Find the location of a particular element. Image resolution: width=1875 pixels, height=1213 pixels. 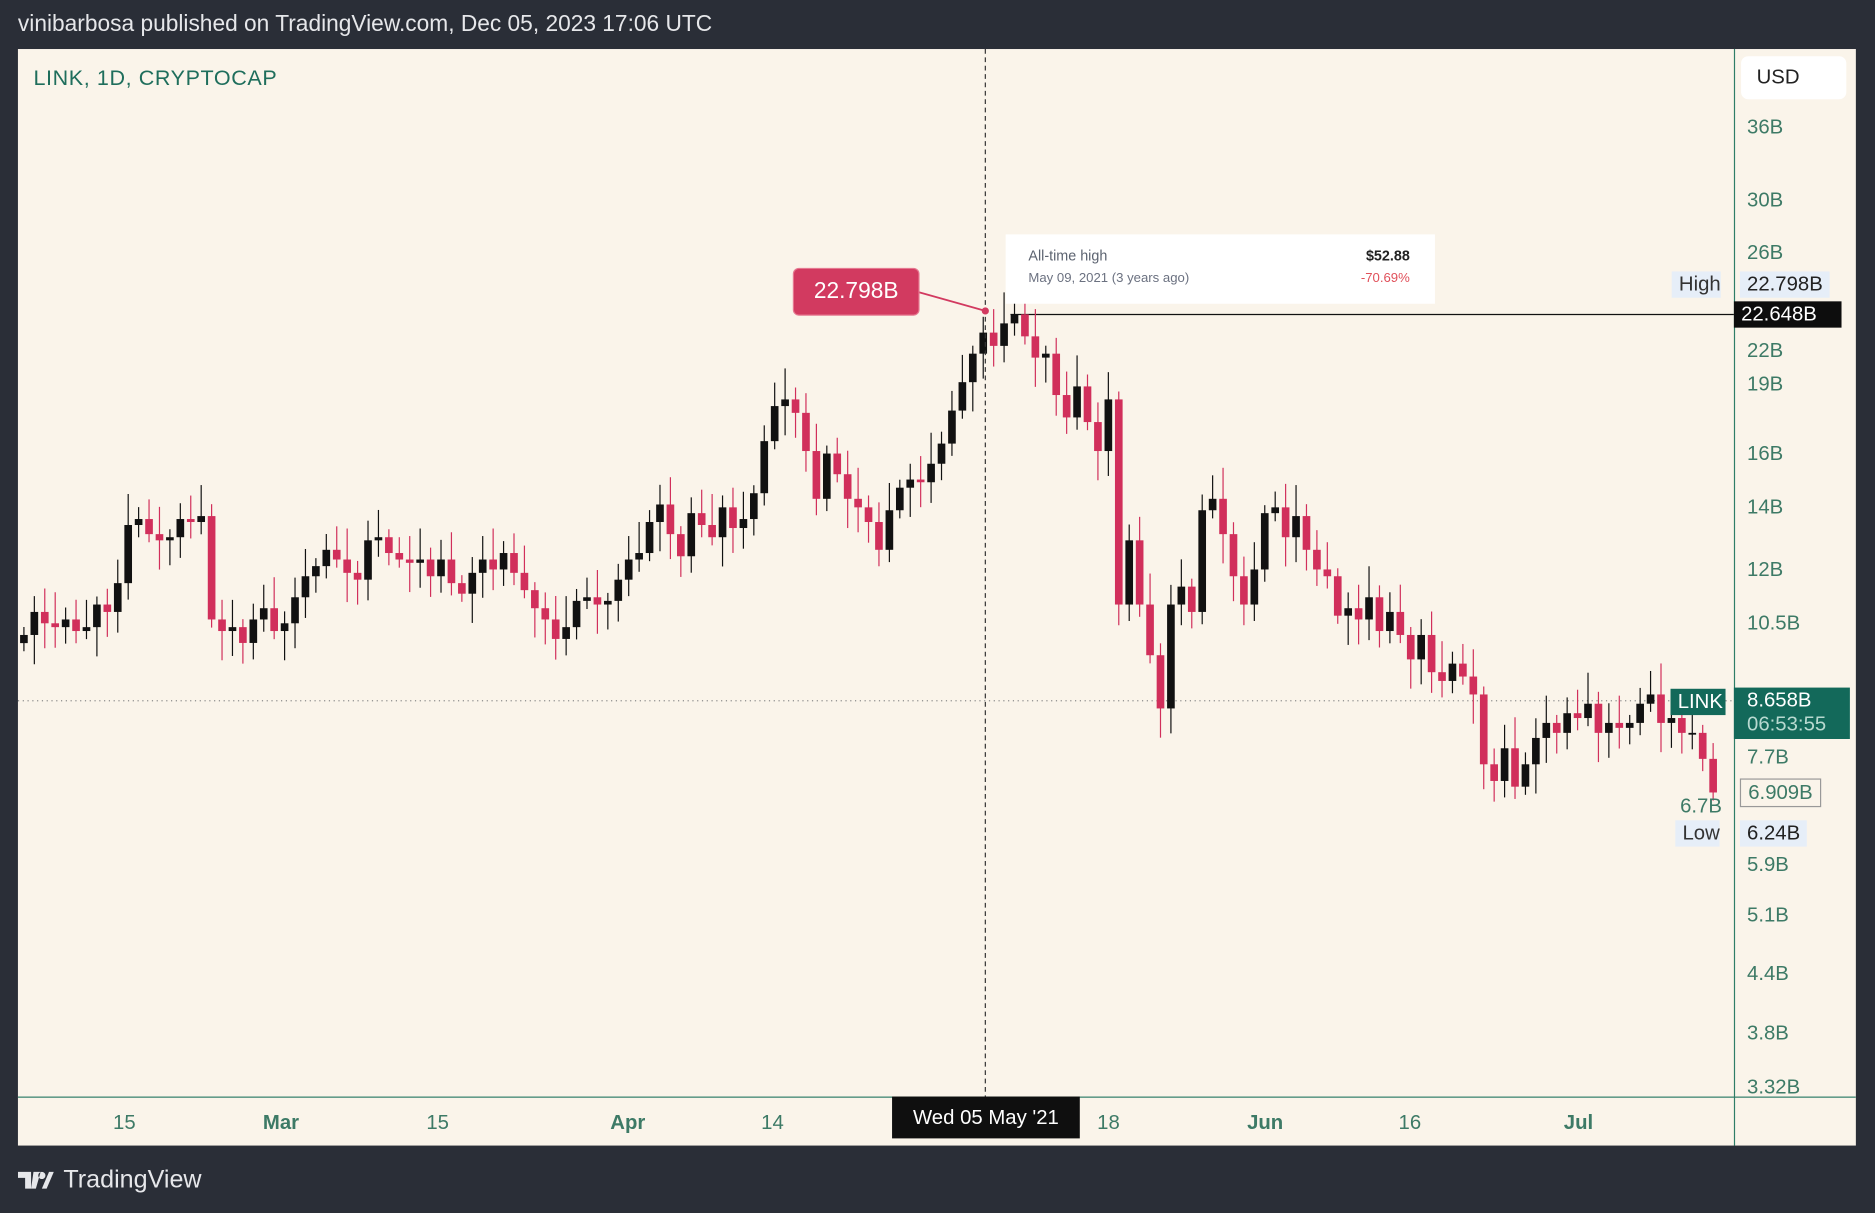

price-tick: 7.7B is located at coordinates (1768, 757).